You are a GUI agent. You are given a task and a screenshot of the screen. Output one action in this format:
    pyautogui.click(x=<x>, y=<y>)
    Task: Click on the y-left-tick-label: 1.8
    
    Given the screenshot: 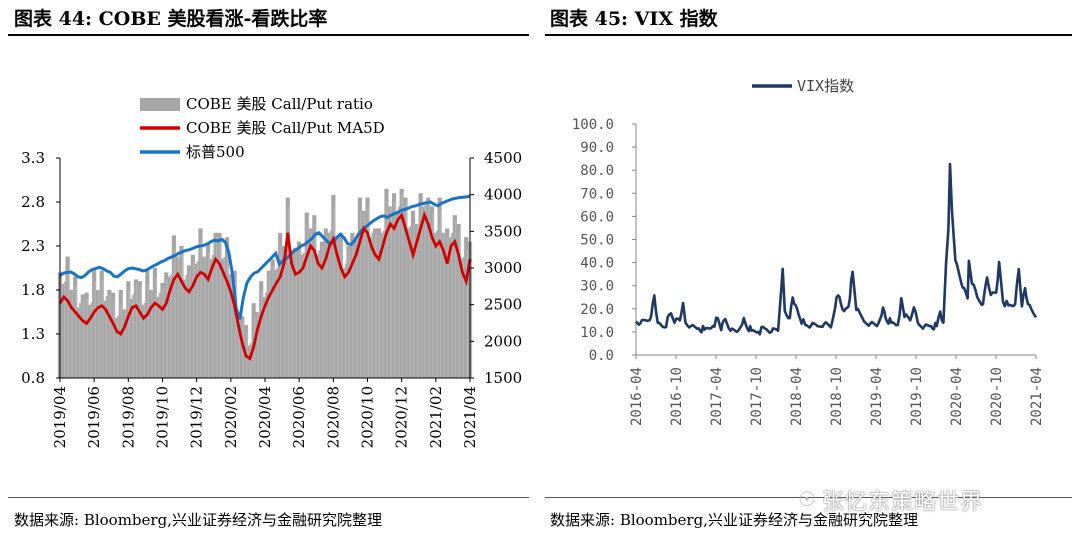 What is the action you would take?
    pyautogui.click(x=33, y=290)
    